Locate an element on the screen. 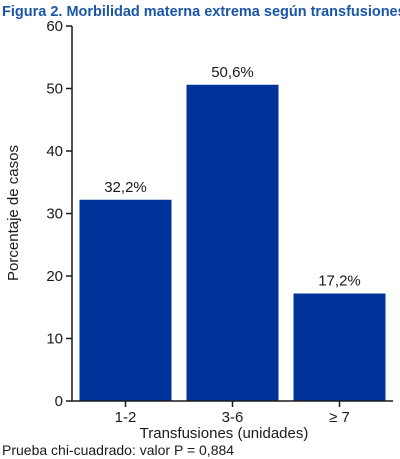 The image size is (400, 459). x-axis-ticks: 1-2 3-6 ≥ 7 is located at coordinates (232, 413).